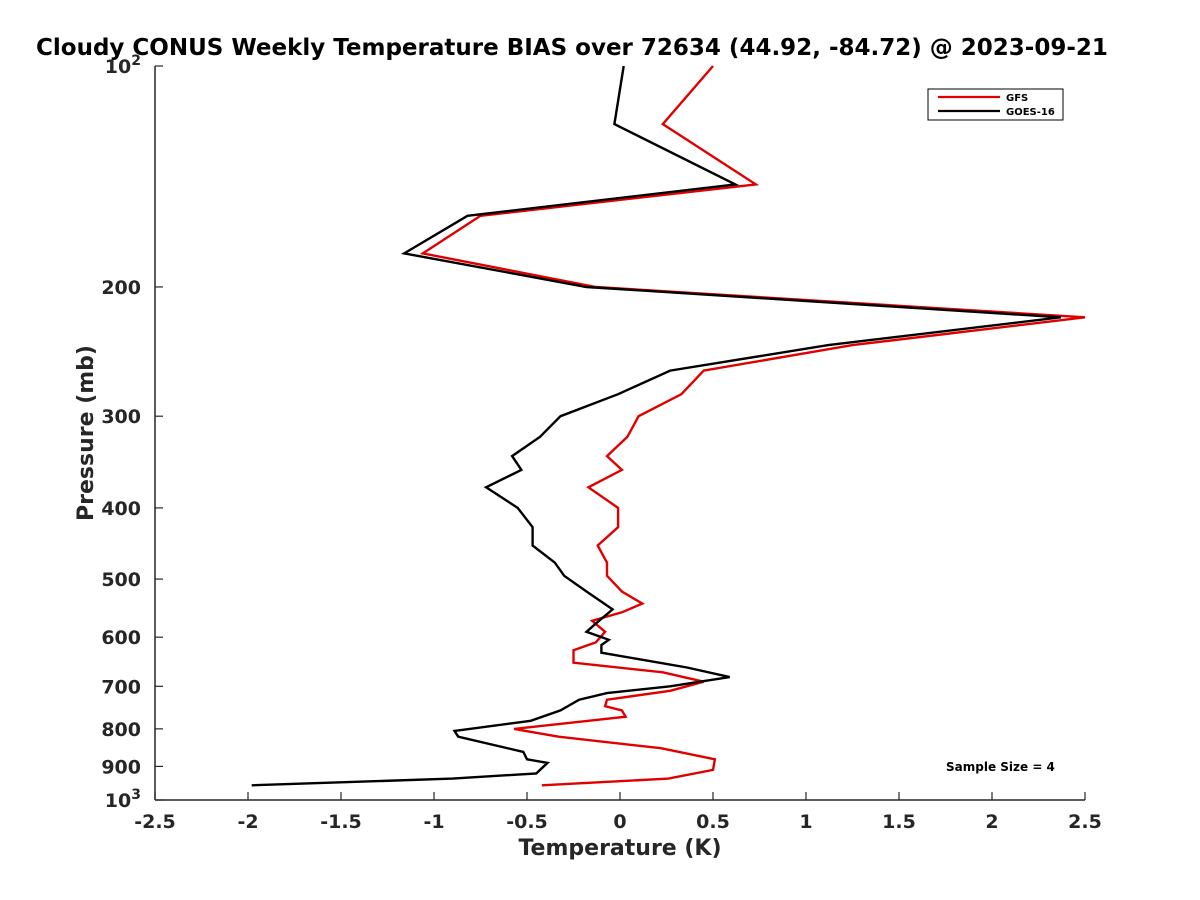 This screenshot has height=900, width=1200. I want to click on y-tick-exponent: 3, so click(136, 795).